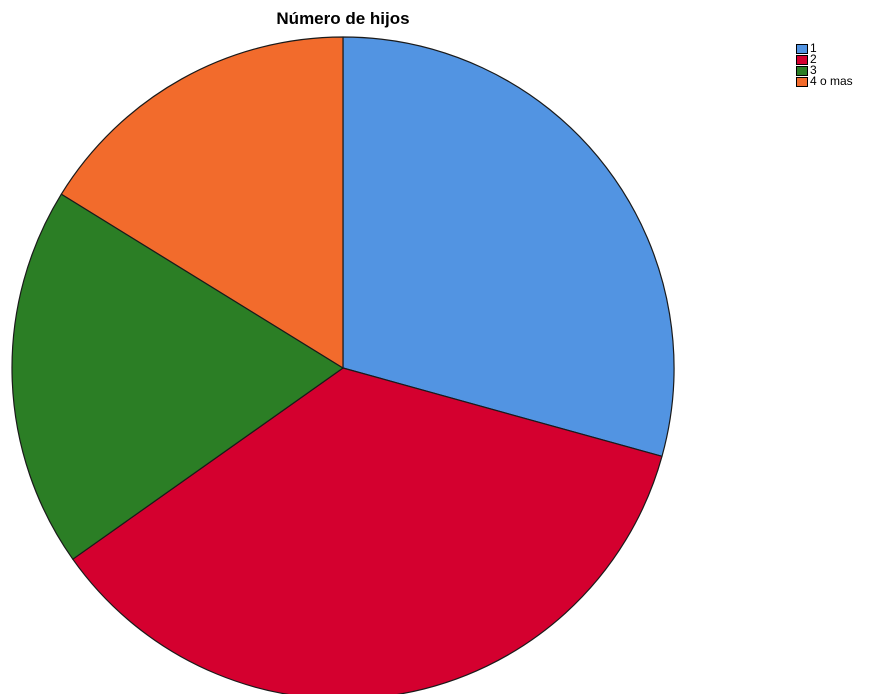 This screenshot has height=694, width=888. I want to click on legend-item: 1, so click(824, 48).